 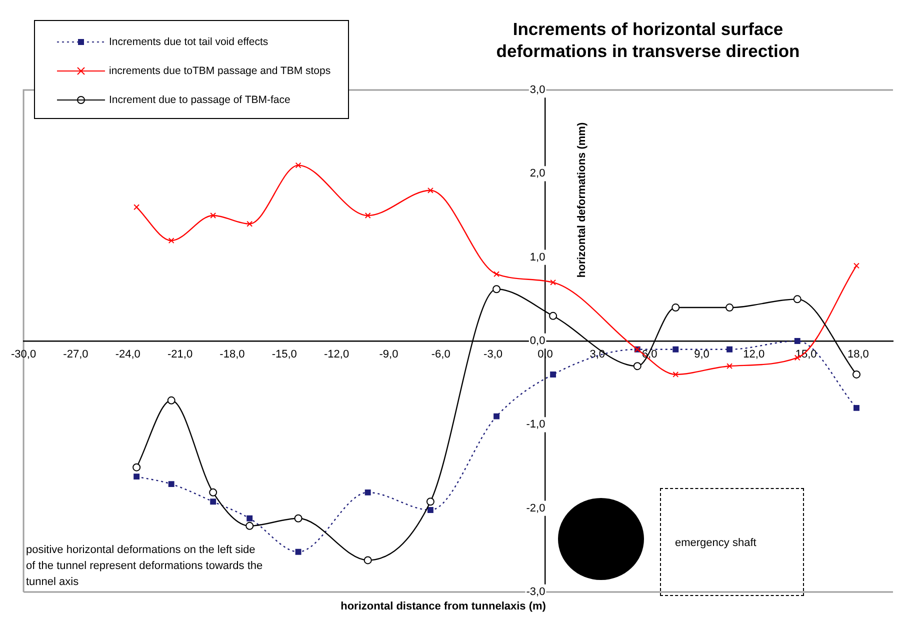 I want to click on x-tick-label: -21,0, so click(x=180, y=354).